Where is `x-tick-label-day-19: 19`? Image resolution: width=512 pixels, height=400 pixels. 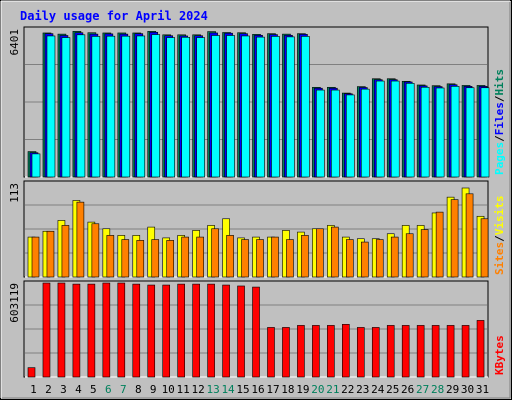
x-tick-label-day-19: 19 is located at coordinates (302, 389).